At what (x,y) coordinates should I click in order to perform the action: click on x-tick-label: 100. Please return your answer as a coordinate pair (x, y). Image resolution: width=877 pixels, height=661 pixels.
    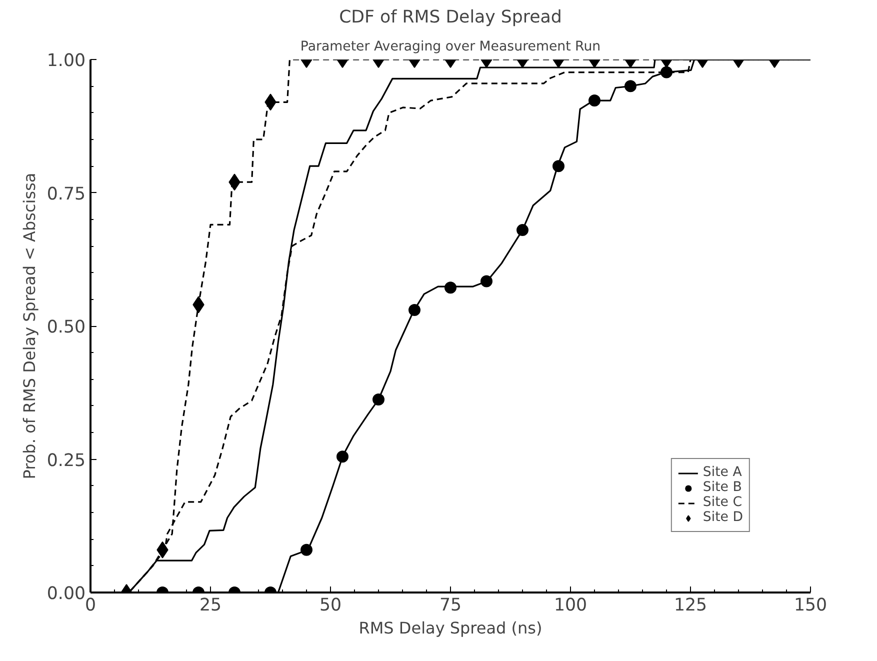
    Looking at the image, I should click on (571, 606).